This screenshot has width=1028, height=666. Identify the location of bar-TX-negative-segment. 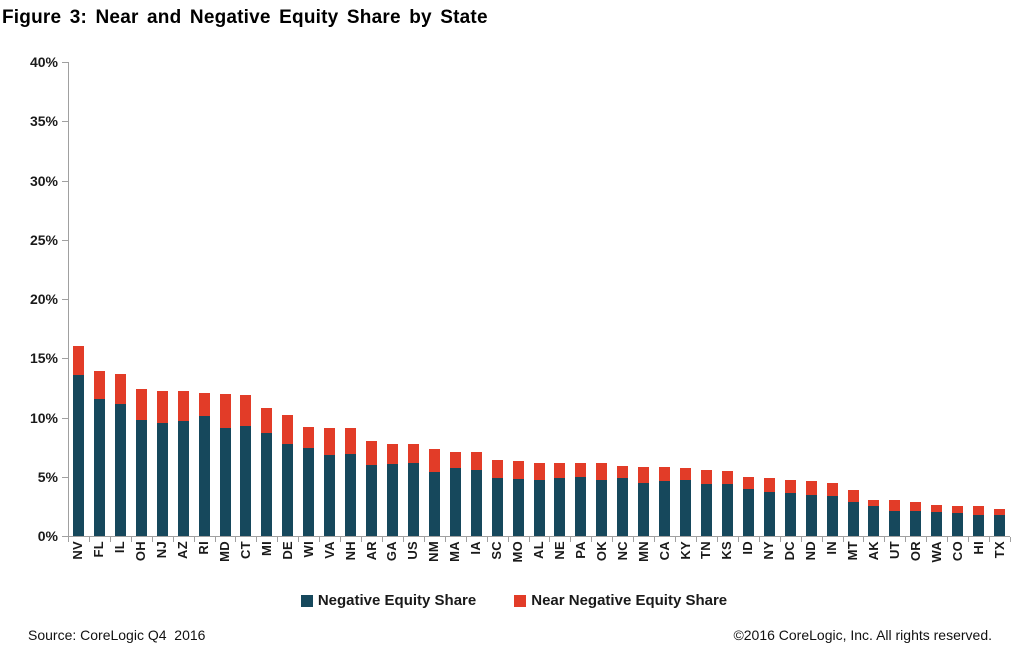
(1000, 525).